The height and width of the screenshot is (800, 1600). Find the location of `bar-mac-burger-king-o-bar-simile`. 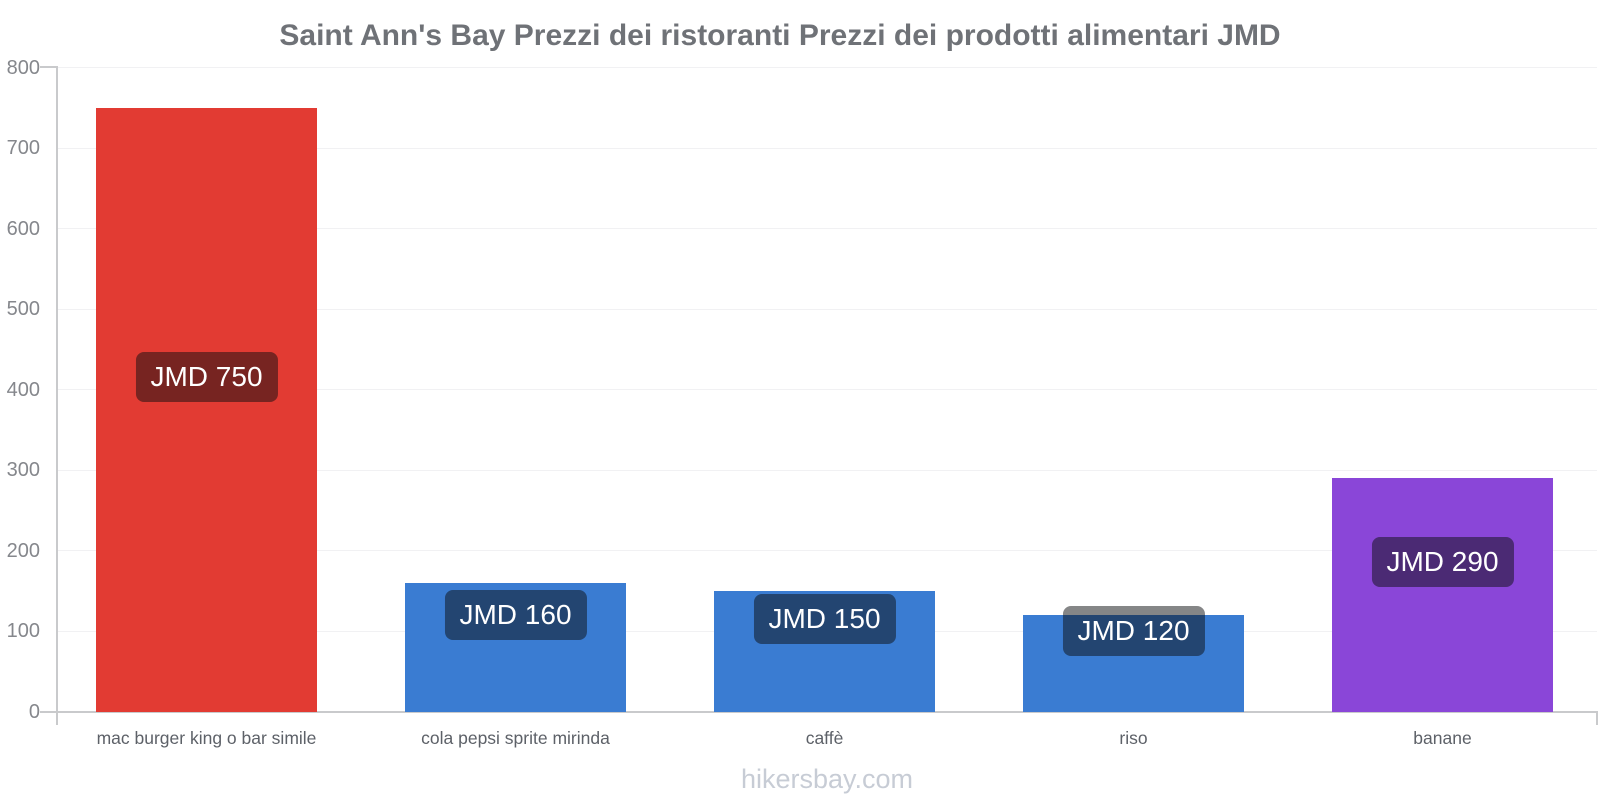

bar-mac-burger-king-o-bar-simile is located at coordinates (206, 409).